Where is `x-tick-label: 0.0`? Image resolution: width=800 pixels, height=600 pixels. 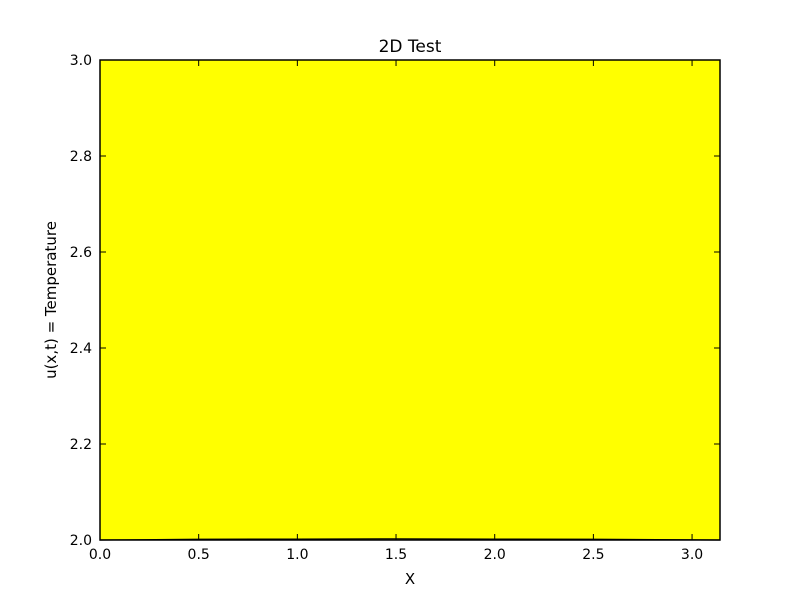 x-tick-label: 0.0 is located at coordinates (100, 555).